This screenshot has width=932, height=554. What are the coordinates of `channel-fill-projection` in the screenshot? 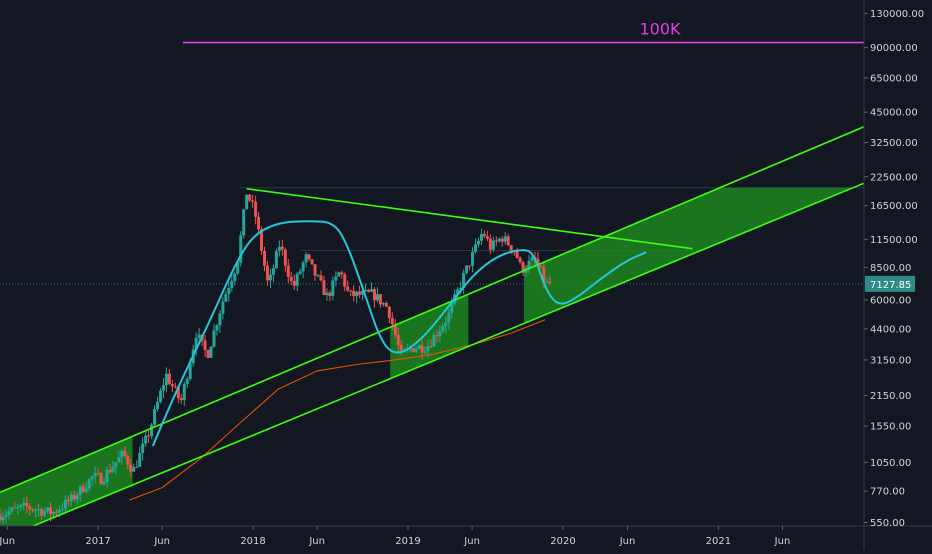 It's located at (693, 255).